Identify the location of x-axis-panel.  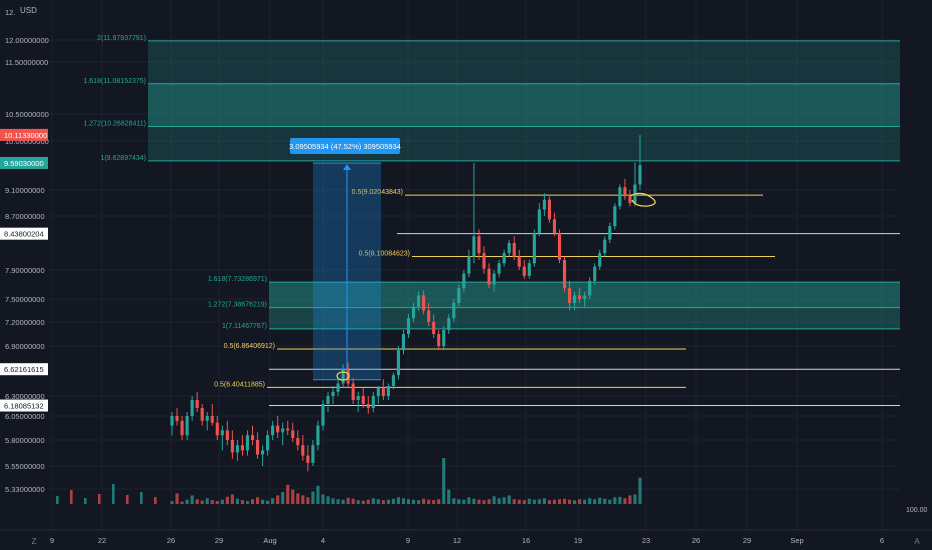
(466, 540).